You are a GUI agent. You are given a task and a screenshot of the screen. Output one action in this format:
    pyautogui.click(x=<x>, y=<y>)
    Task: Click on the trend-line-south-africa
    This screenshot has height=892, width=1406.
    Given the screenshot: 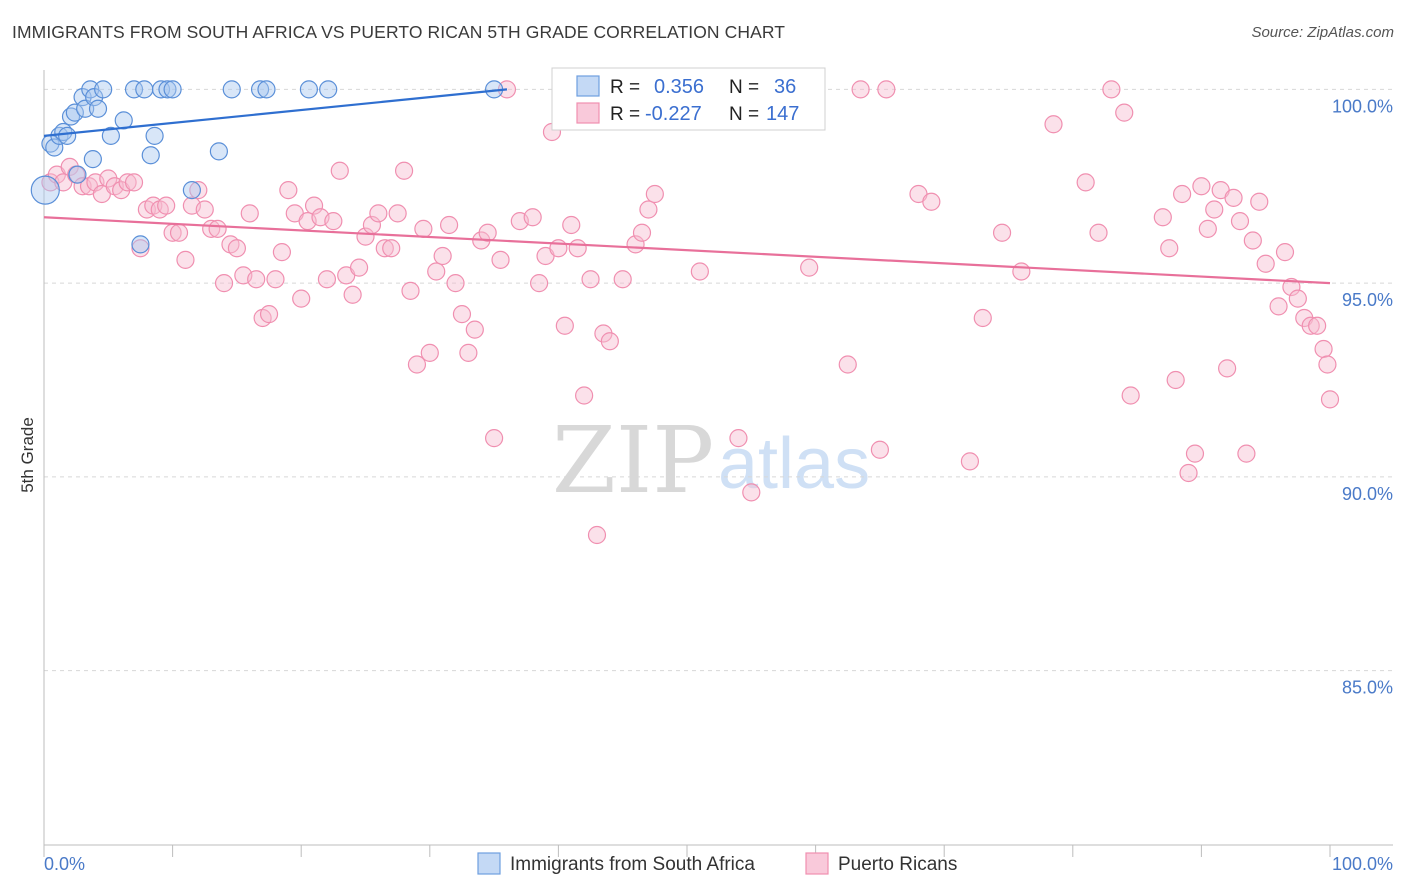 What is the action you would take?
    pyautogui.click(x=275, y=112)
    